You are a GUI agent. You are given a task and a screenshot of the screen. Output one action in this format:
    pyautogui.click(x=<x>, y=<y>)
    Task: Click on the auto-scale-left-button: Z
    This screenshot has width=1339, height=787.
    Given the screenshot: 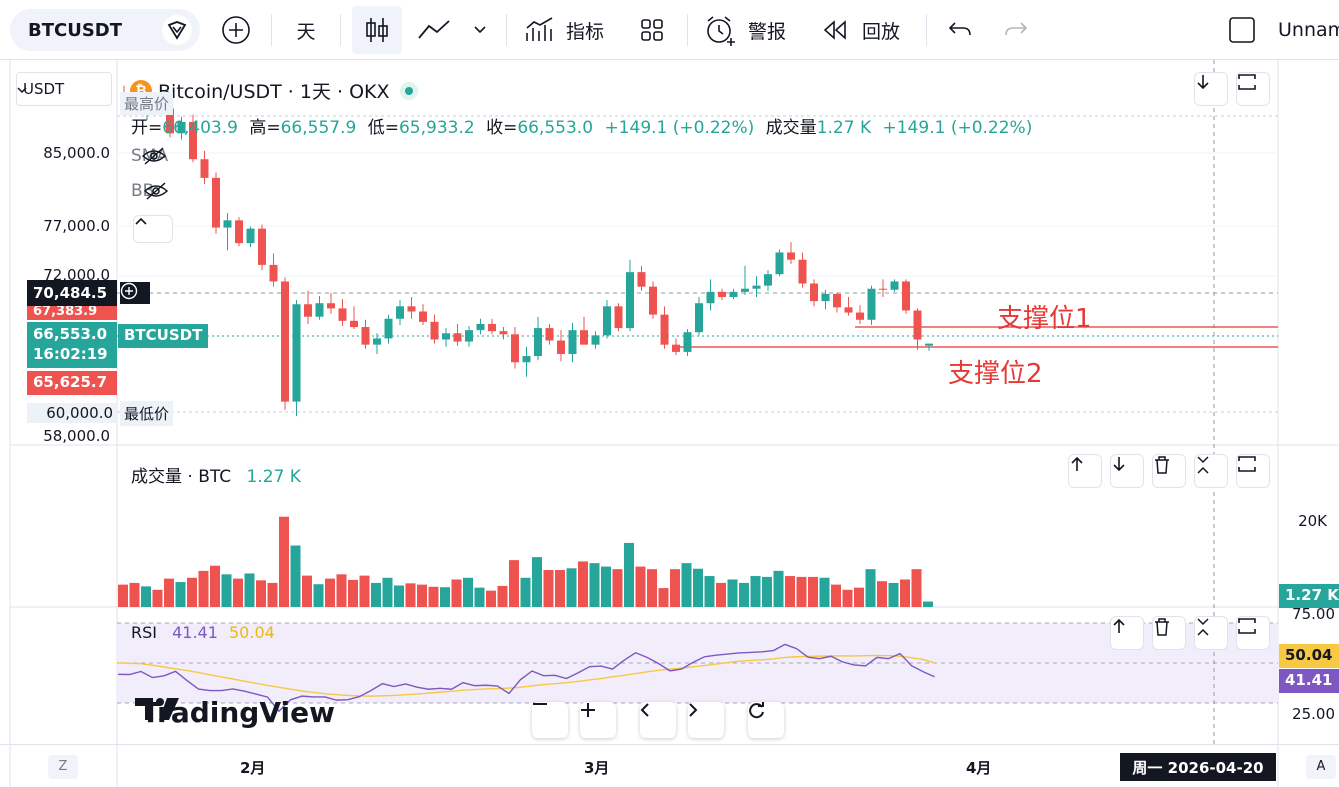 What is the action you would take?
    pyautogui.click(x=63, y=767)
    